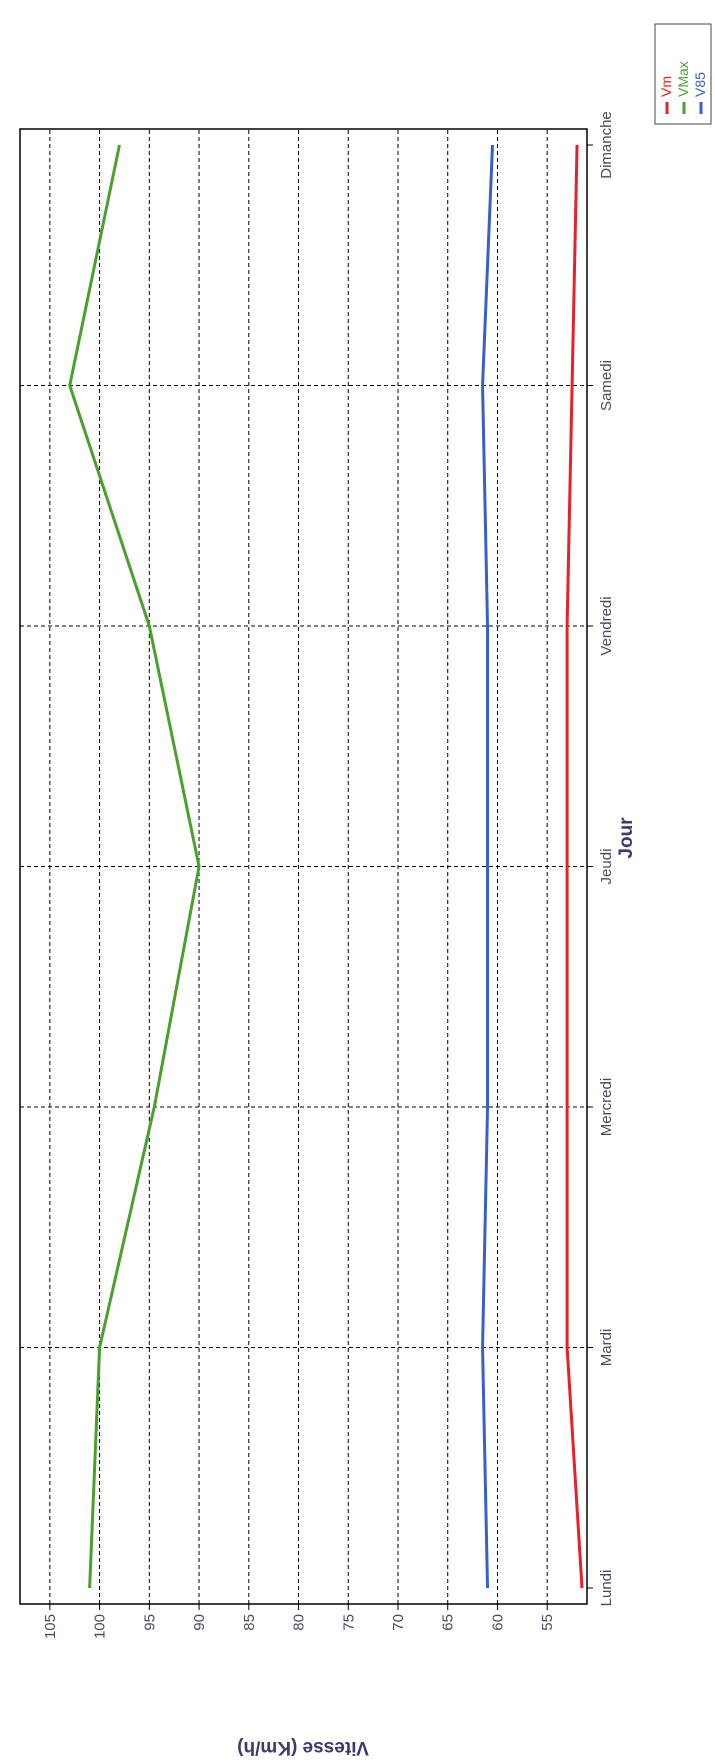  What do you see at coordinates (100, 1626) in the screenshot?
I see `y-tick-label: 100` at bounding box center [100, 1626].